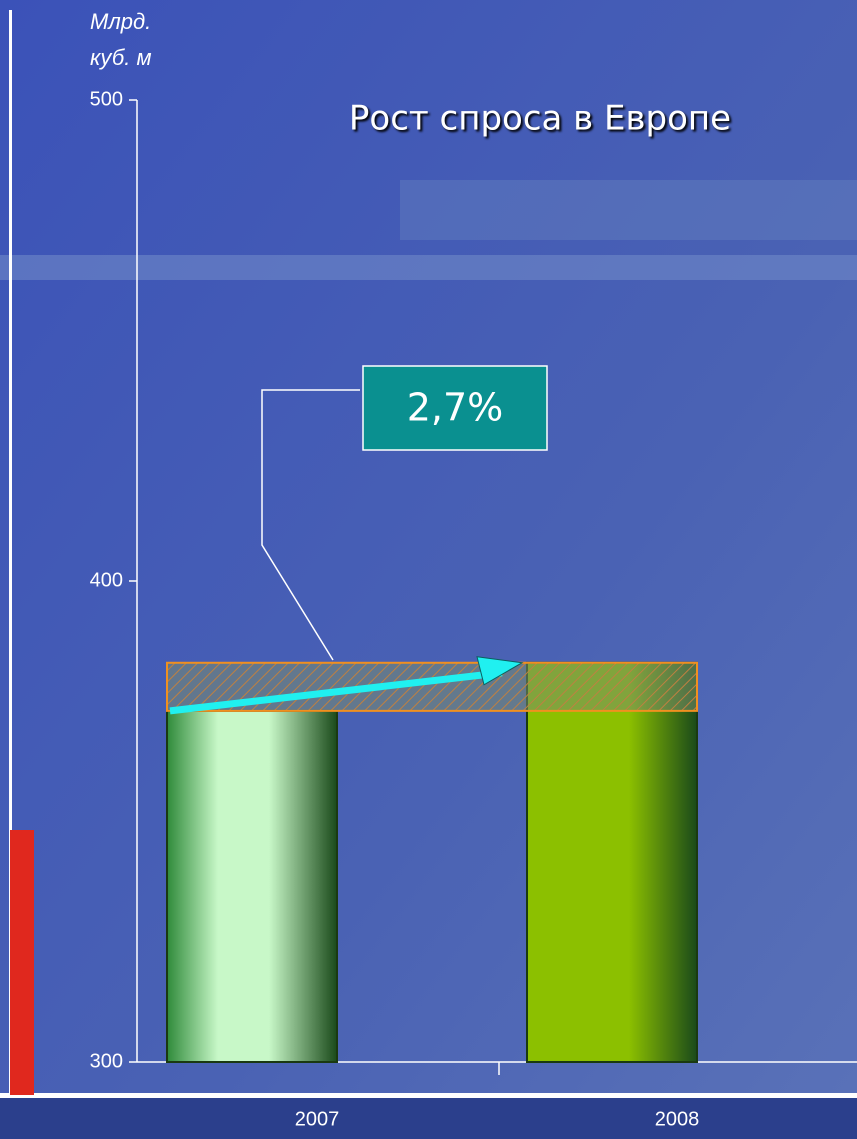 The height and width of the screenshot is (1139, 857). I want to click on y-tick-label: 400, so click(106, 580).